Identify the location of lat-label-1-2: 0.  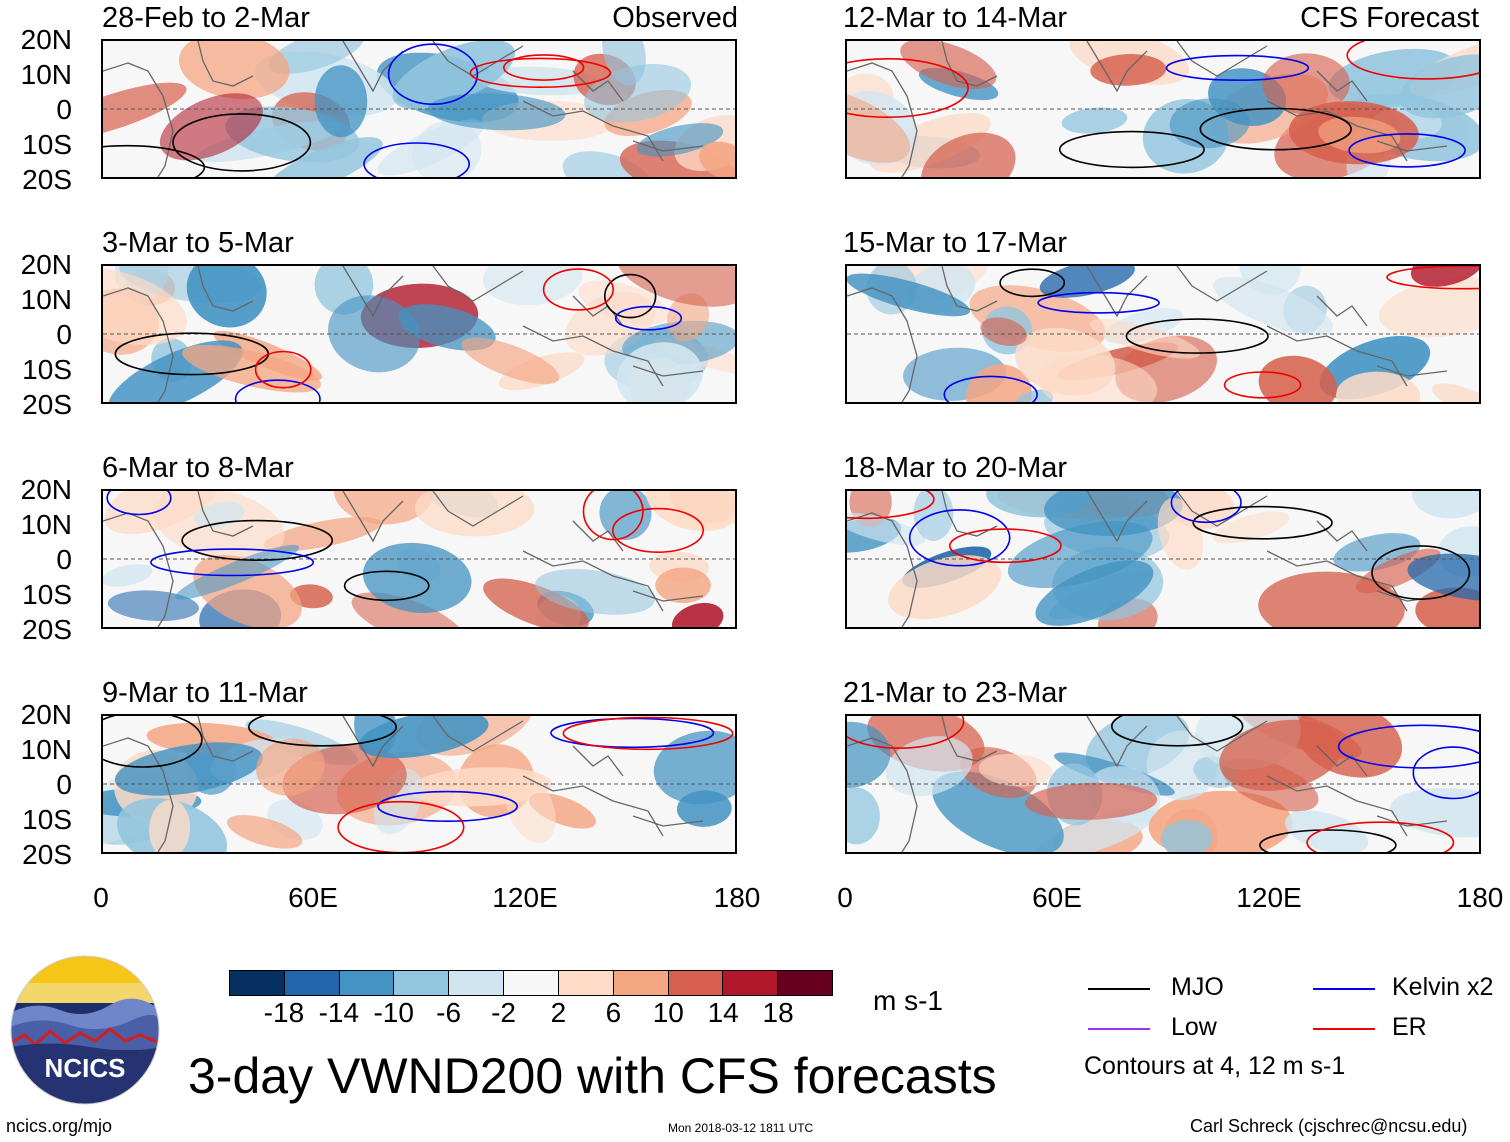
(64, 334).